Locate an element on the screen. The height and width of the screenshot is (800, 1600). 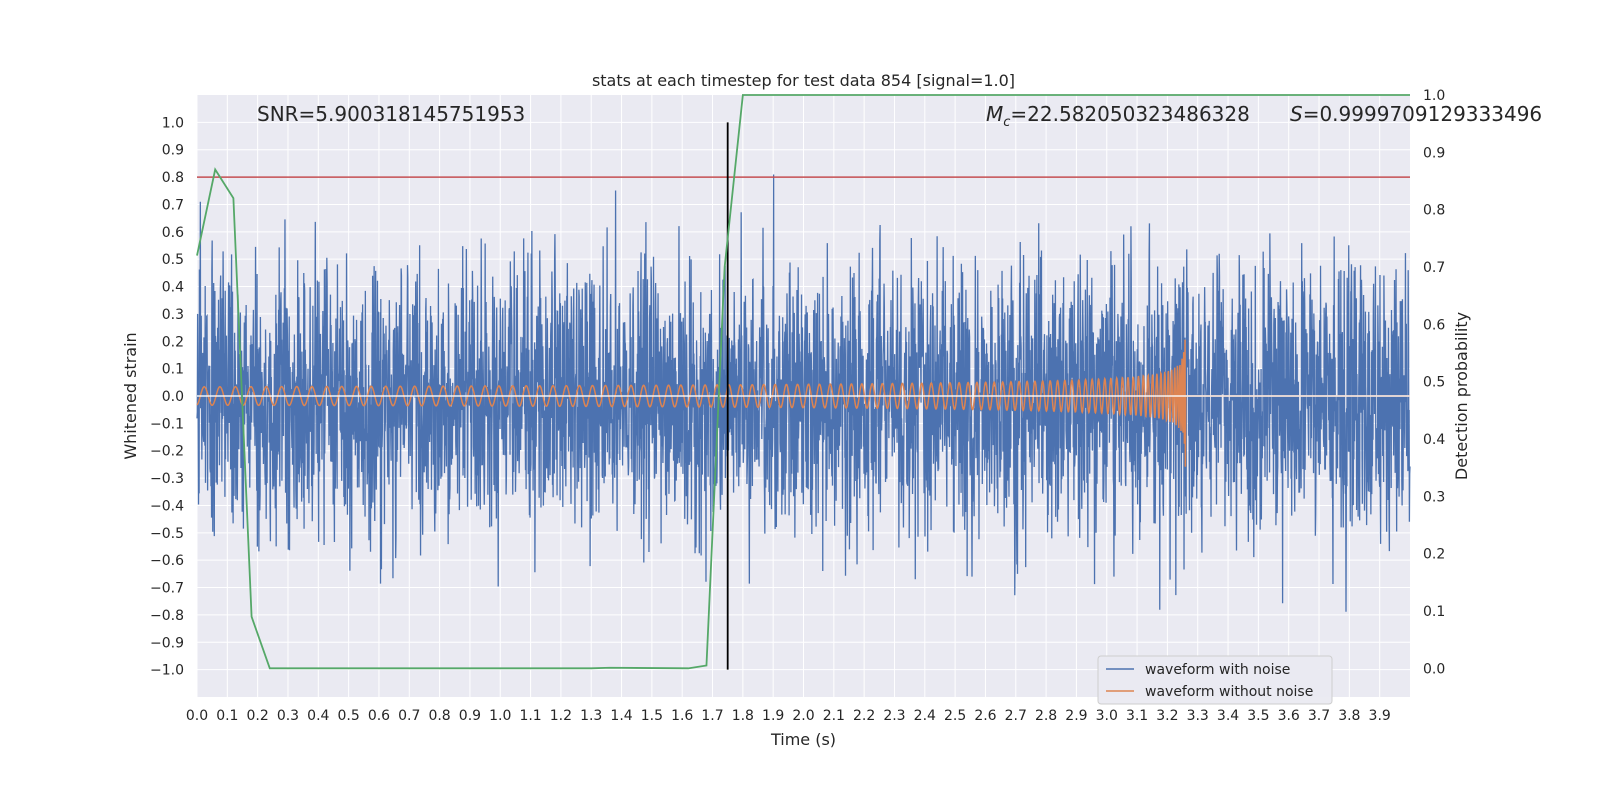
y2-tick-label: 0.6 is located at coordinates (1434, 325).